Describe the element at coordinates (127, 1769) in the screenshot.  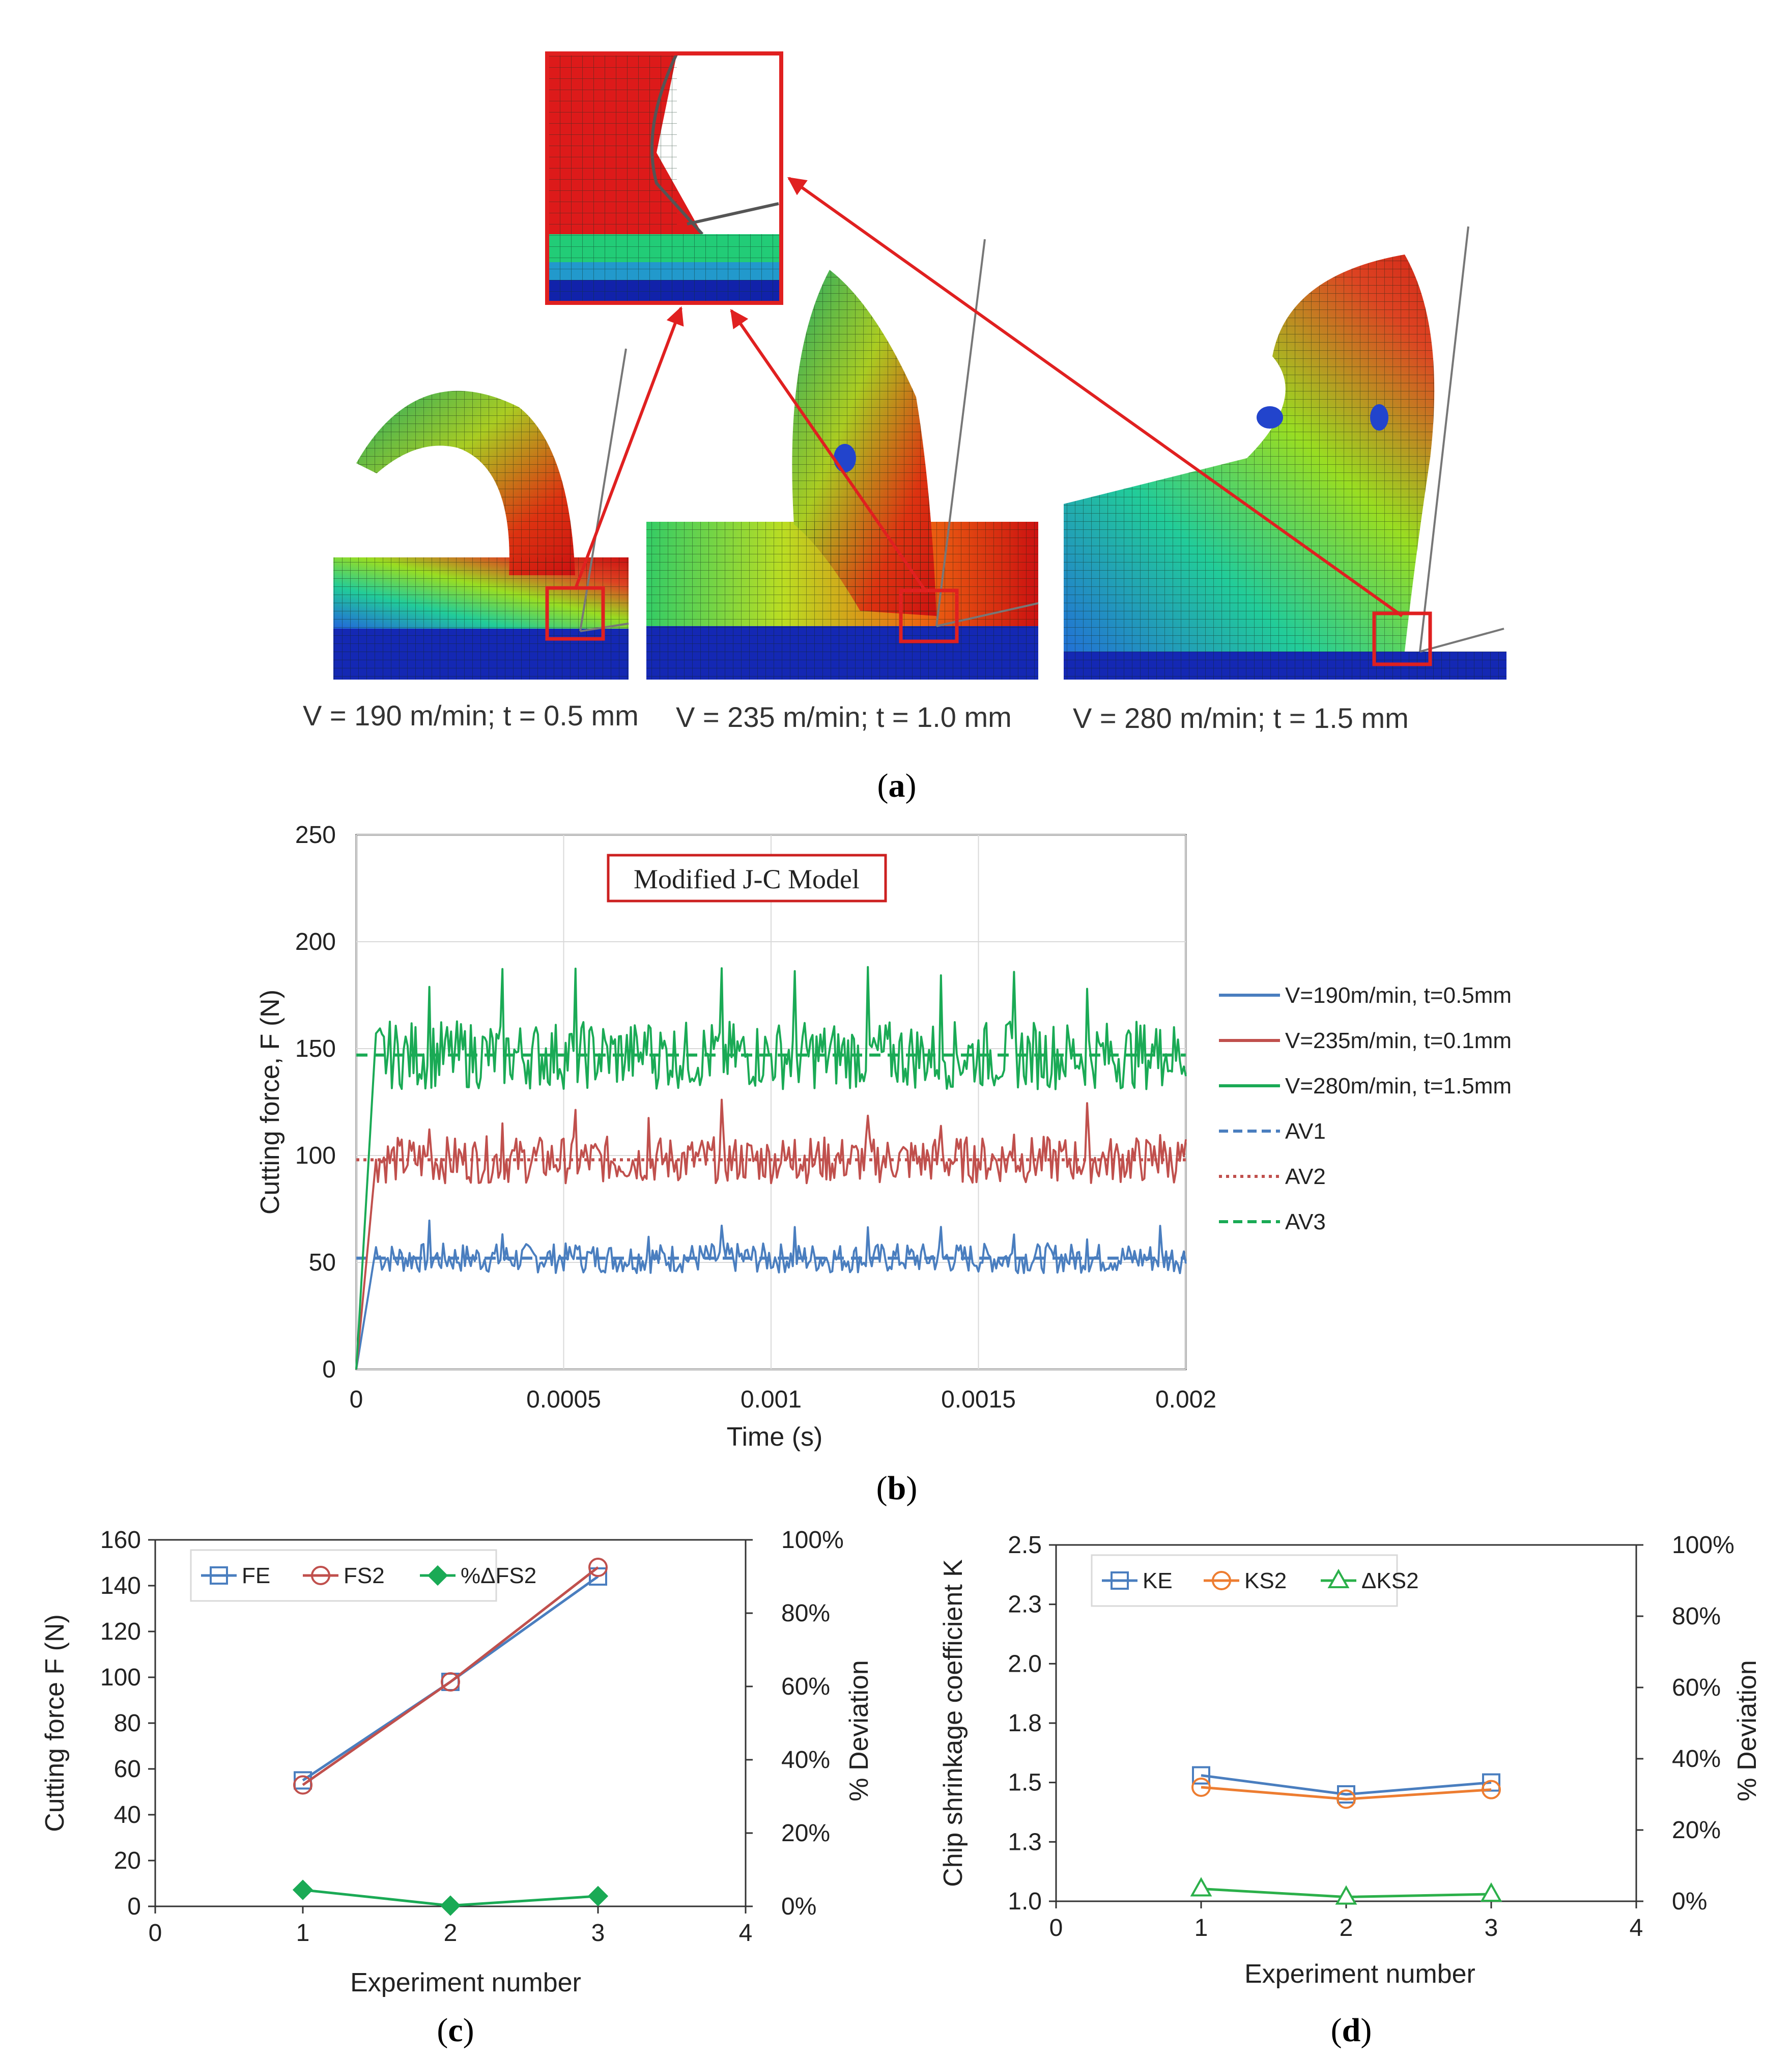
I see `chartC-ytick: 60` at that location.